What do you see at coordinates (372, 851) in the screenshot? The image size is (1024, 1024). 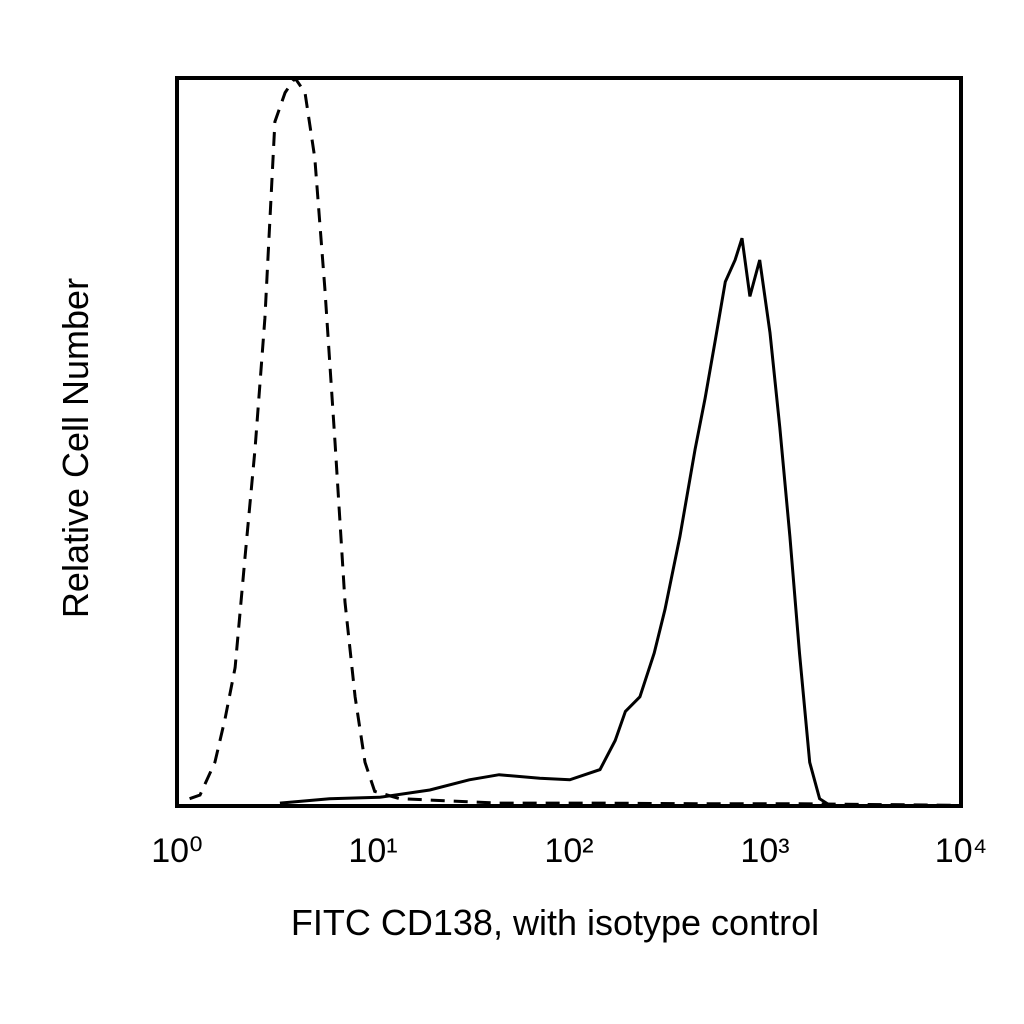 I see `x-tick-label: 10¹` at bounding box center [372, 851].